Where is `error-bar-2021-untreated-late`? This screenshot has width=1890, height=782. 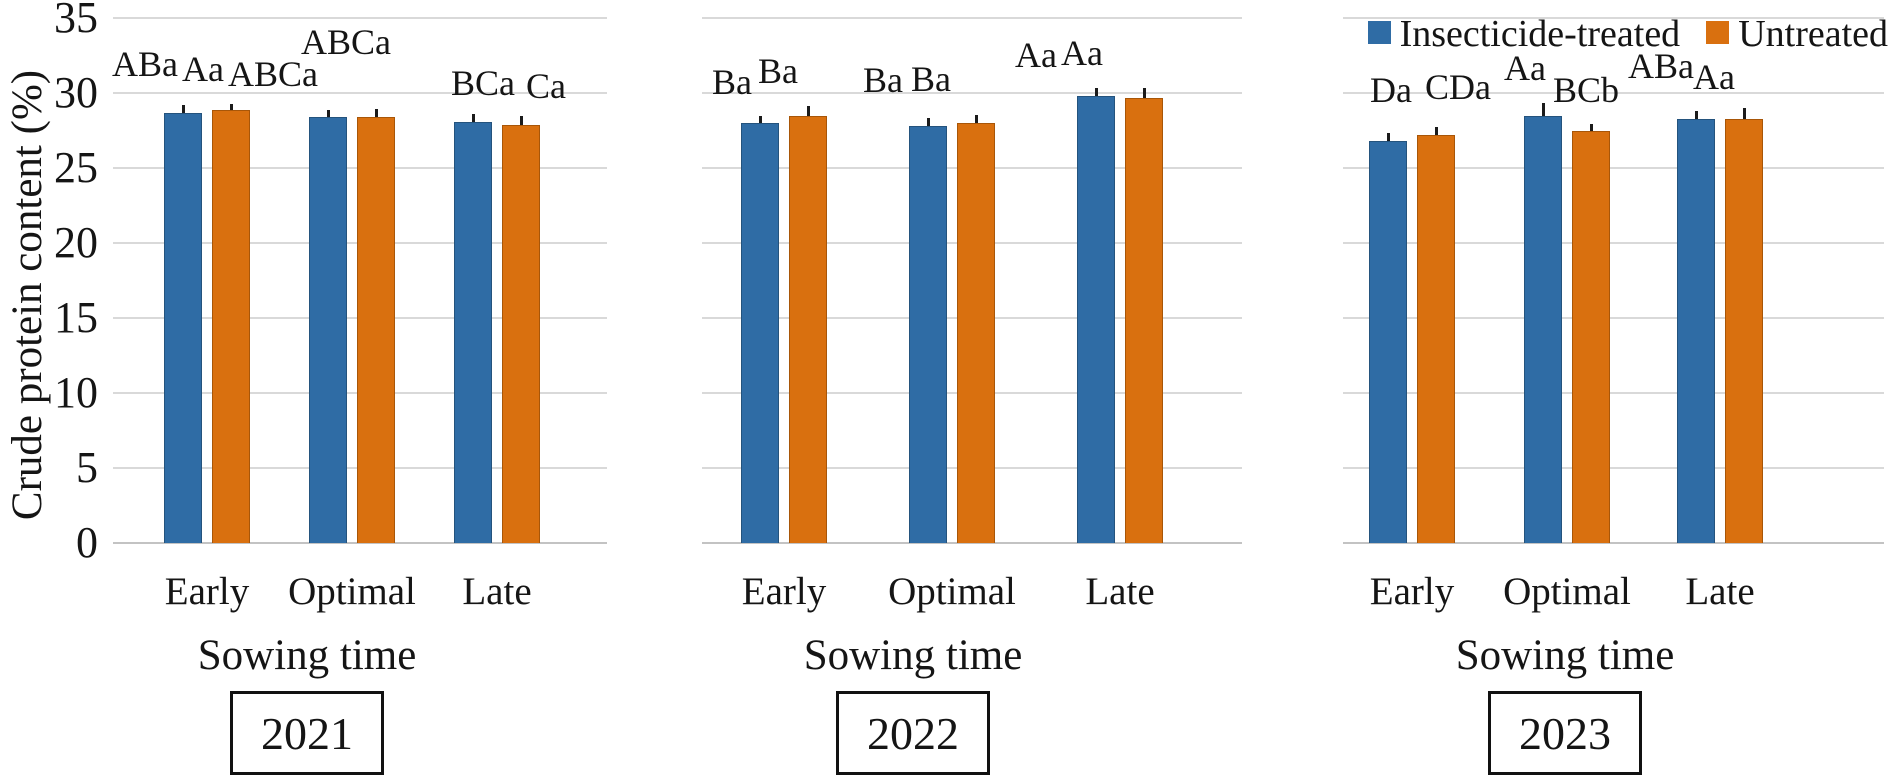 error-bar-2021-untreated-late is located at coordinates (521, 120).